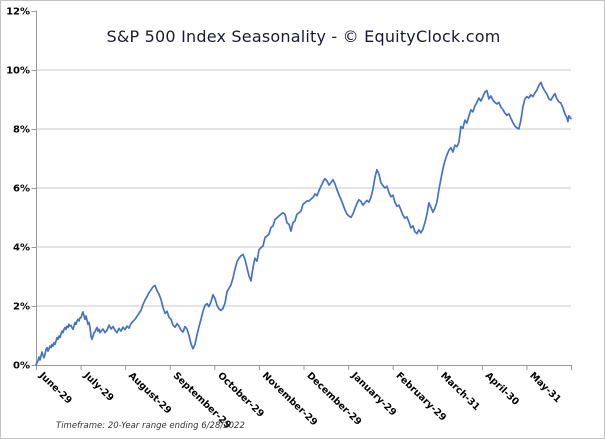 This screenshot has height=439, width=605. I want to click on y-axis-label: 6%, so click(21, 189).